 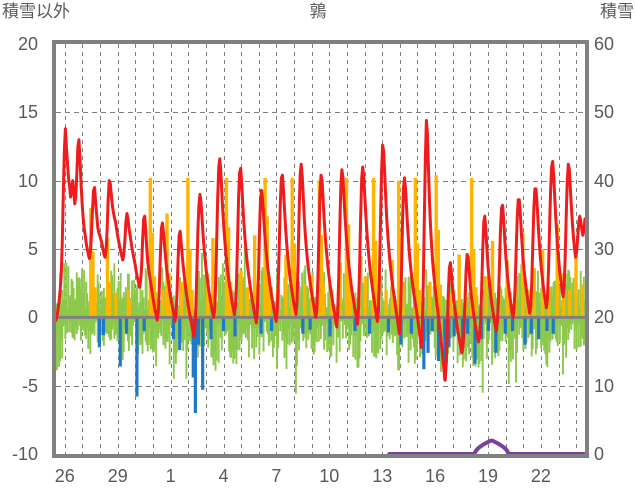 I want to click on x-tick-4: 4, so click(x=223, y=476).